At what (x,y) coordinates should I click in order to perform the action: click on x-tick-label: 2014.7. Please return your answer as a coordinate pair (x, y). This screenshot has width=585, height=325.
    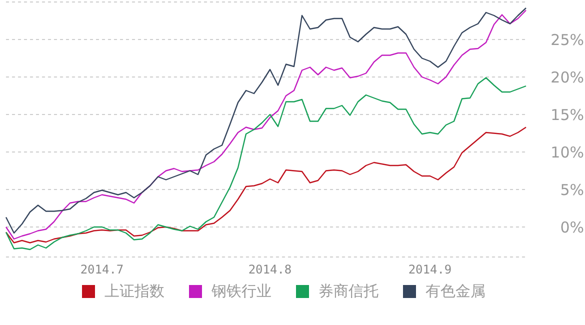
    Looking at the image, I should click on (102, 269).